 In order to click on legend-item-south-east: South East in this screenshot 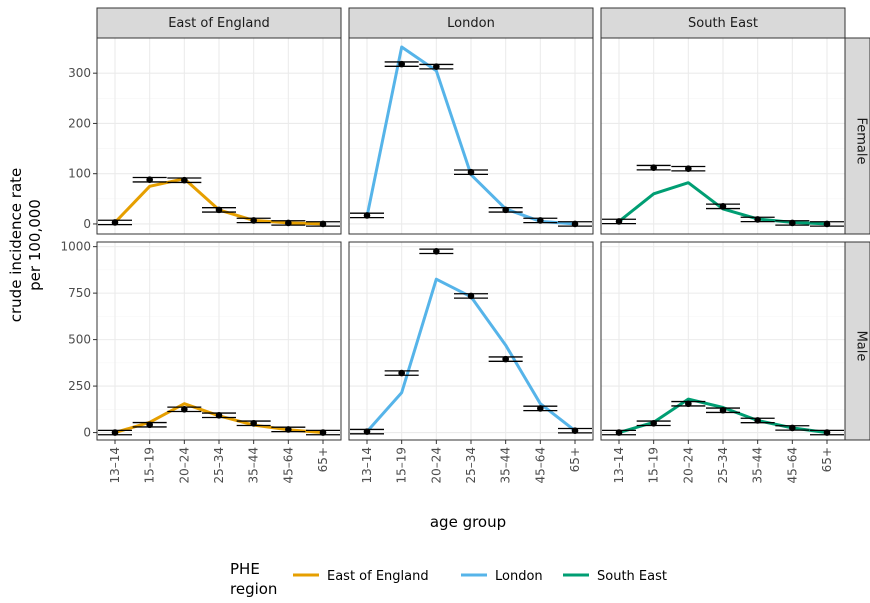, I will do `click(615, 576)`.